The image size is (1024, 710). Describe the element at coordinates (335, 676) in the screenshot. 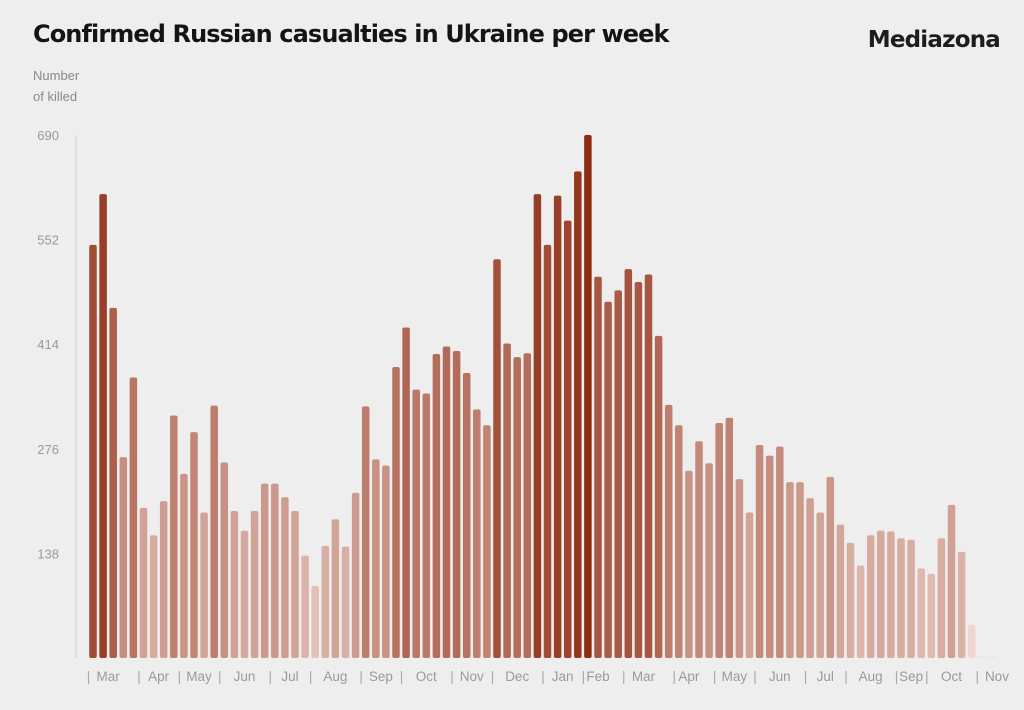

I see `x-tick-label: Aug` at that location.